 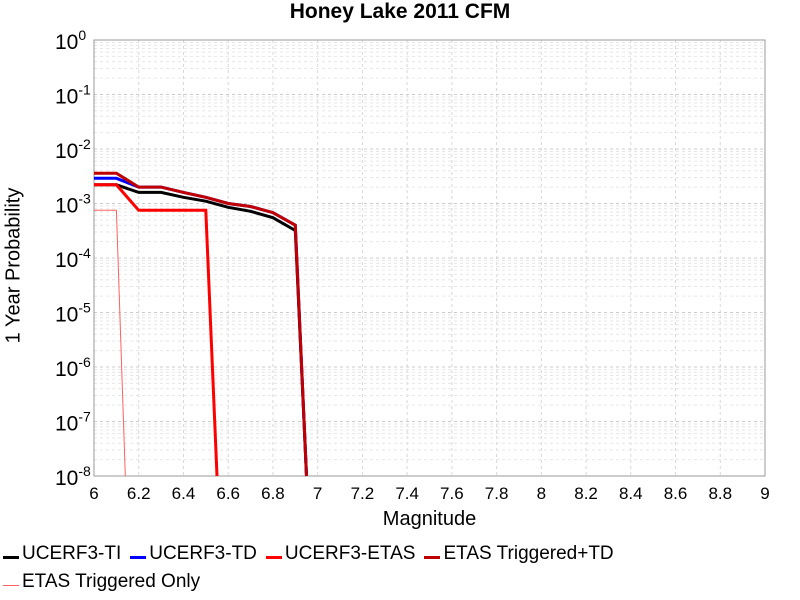 I want to click on legend-item-ucerf3-td: UCERF3-TD, so click(x=192, y=554).